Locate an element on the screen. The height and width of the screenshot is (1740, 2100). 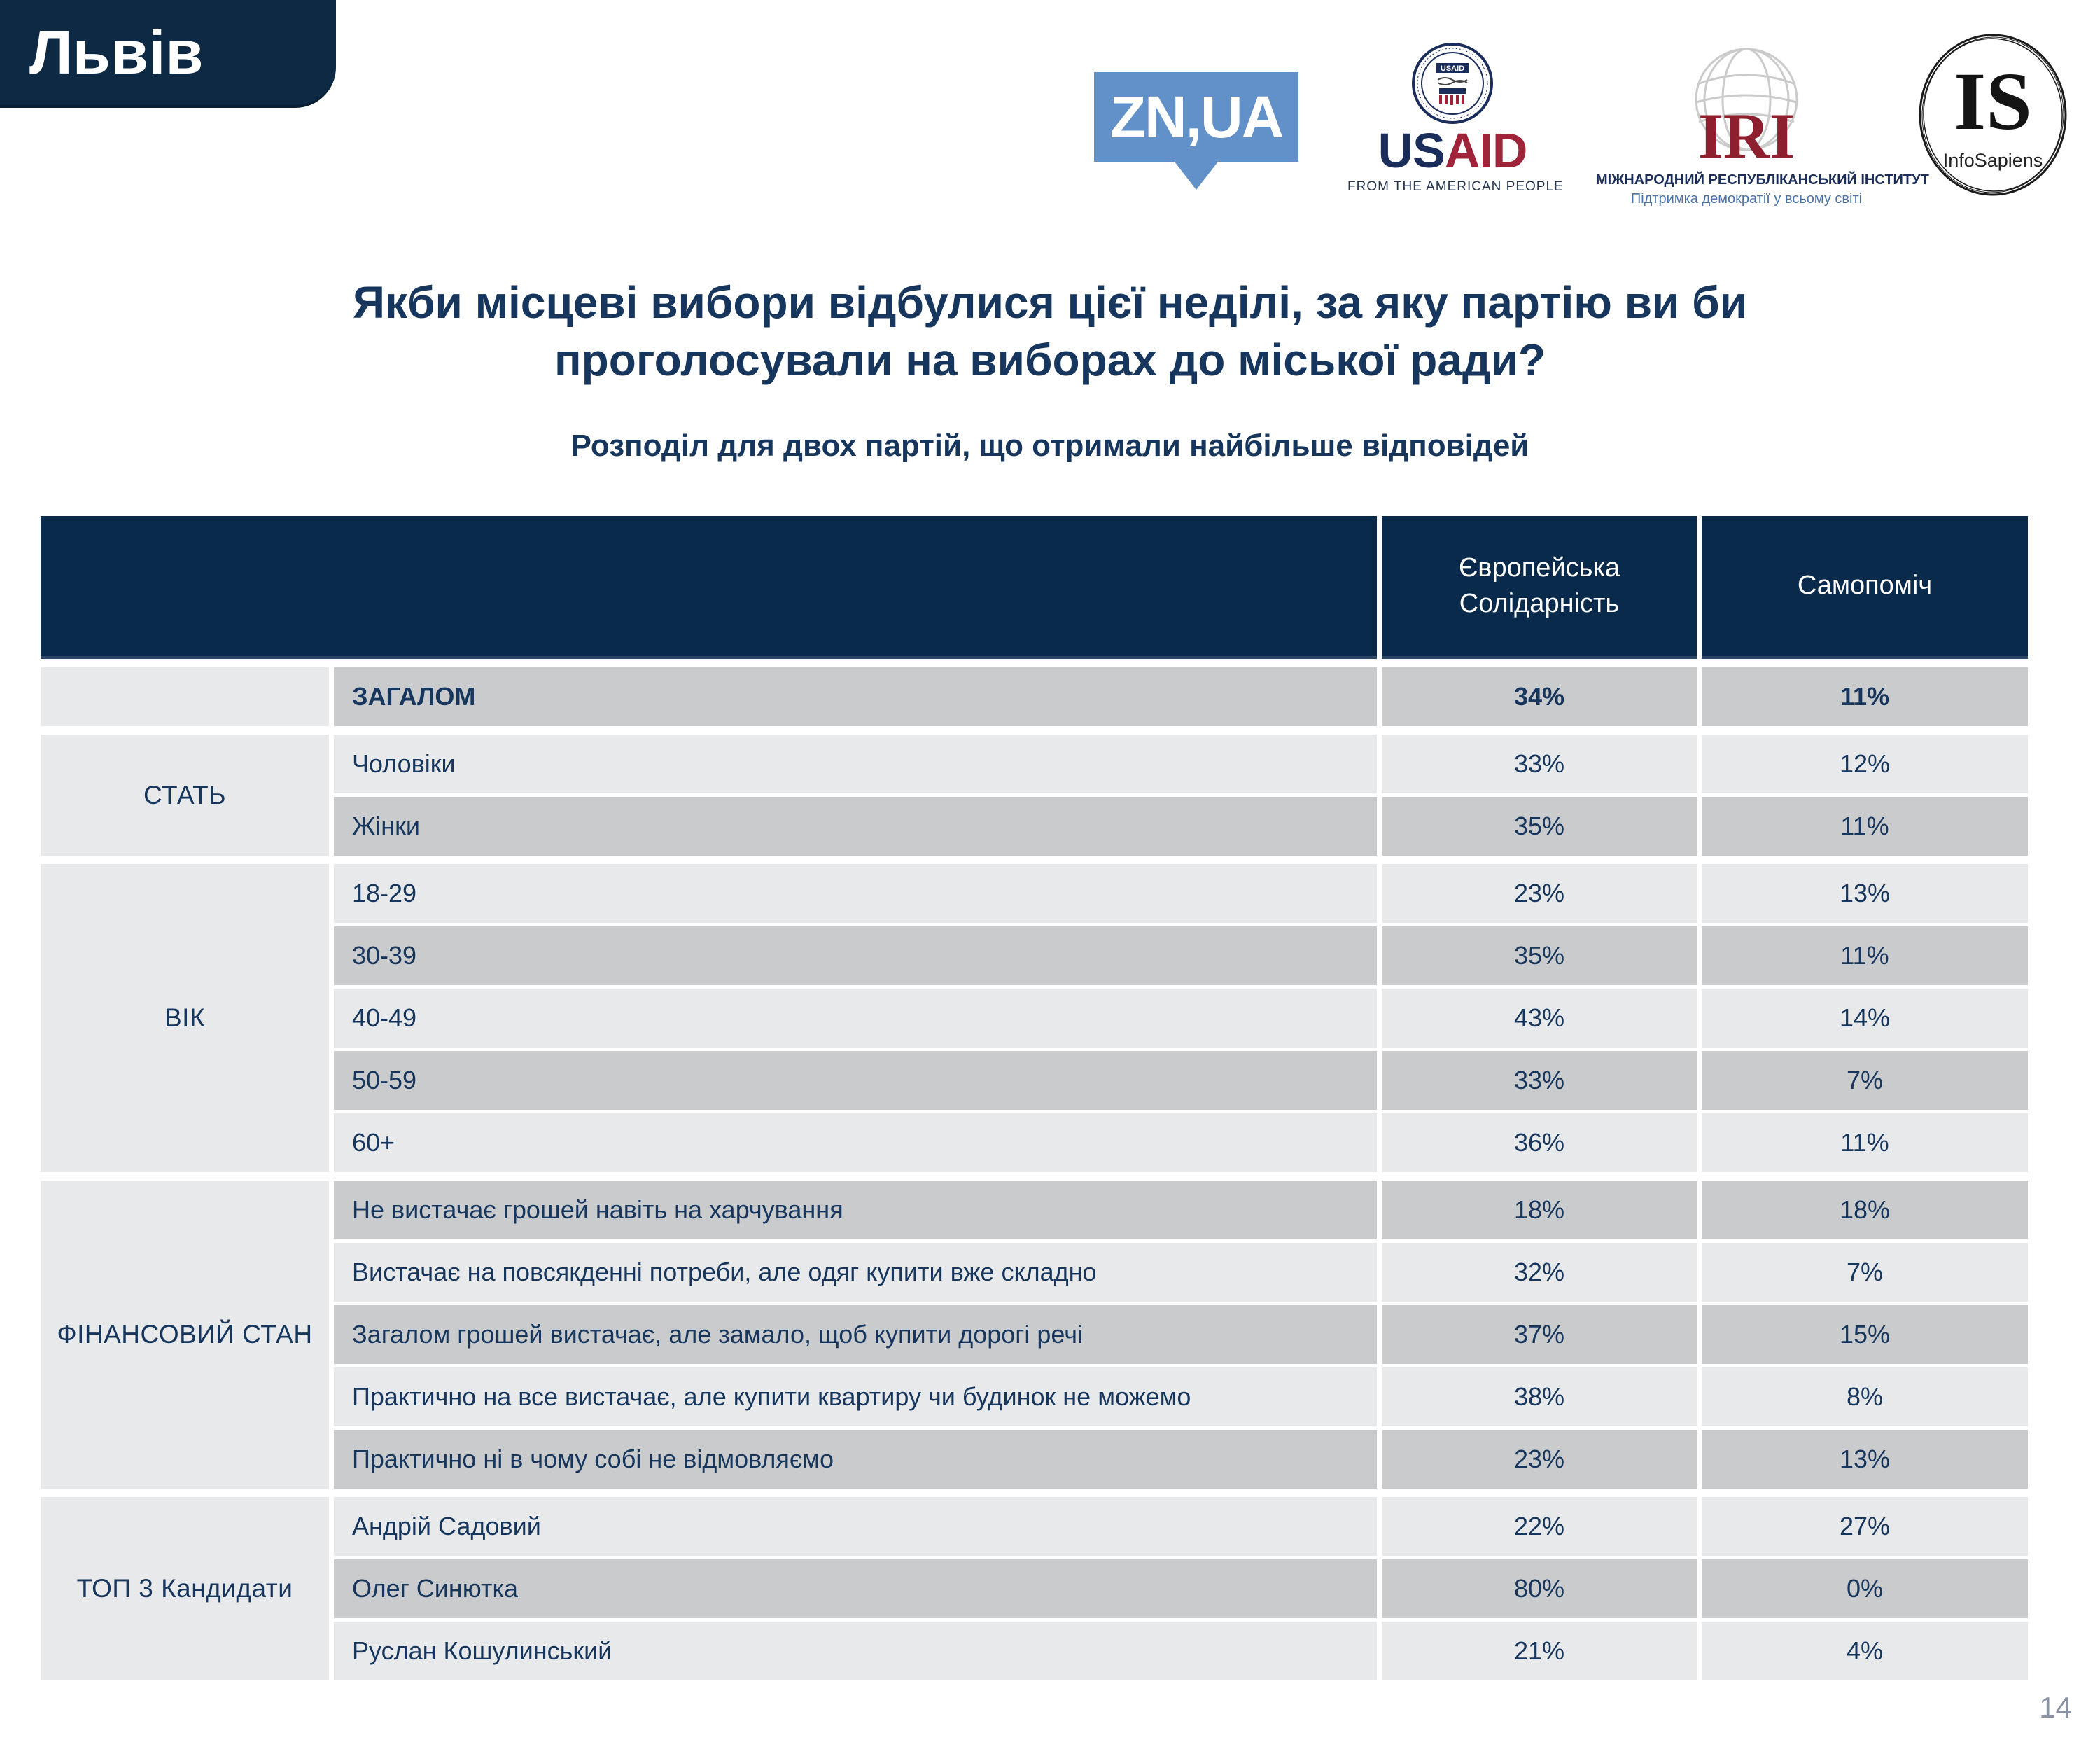
value-cell-party2: 8% is located at coordinates (1865, 1396).